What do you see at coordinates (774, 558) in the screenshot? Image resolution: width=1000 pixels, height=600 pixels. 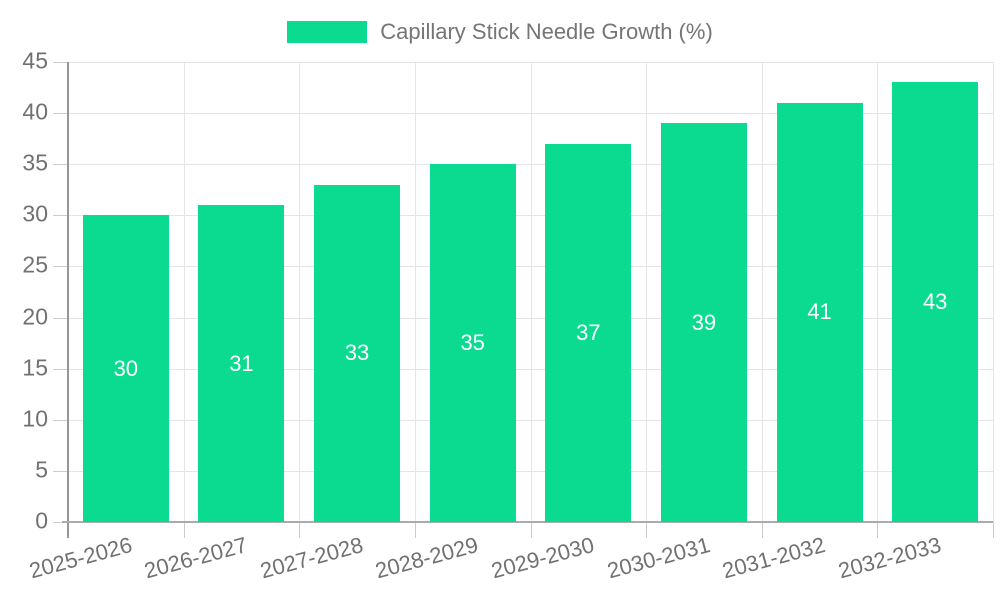 I see `x-tick-label: 2031-2032` at bounding box center [774, 558].